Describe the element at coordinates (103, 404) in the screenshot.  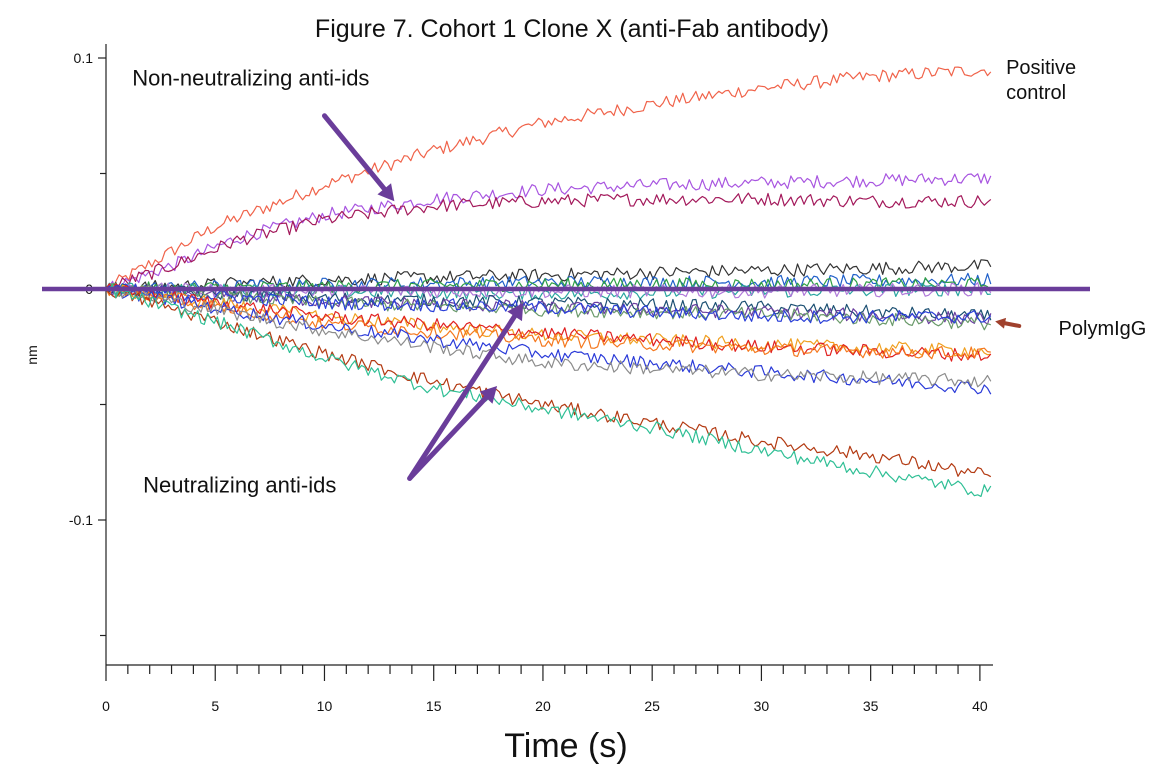
I see `y-minor-ticks` at that location.